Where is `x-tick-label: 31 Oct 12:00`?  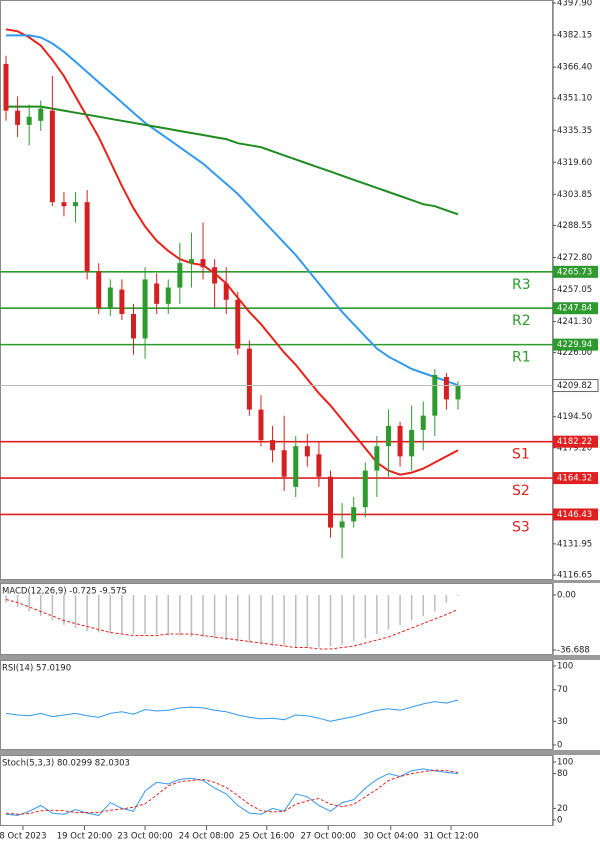
x-tick-label: 31 Oct 12:00 is located at coordinates (450, 837).